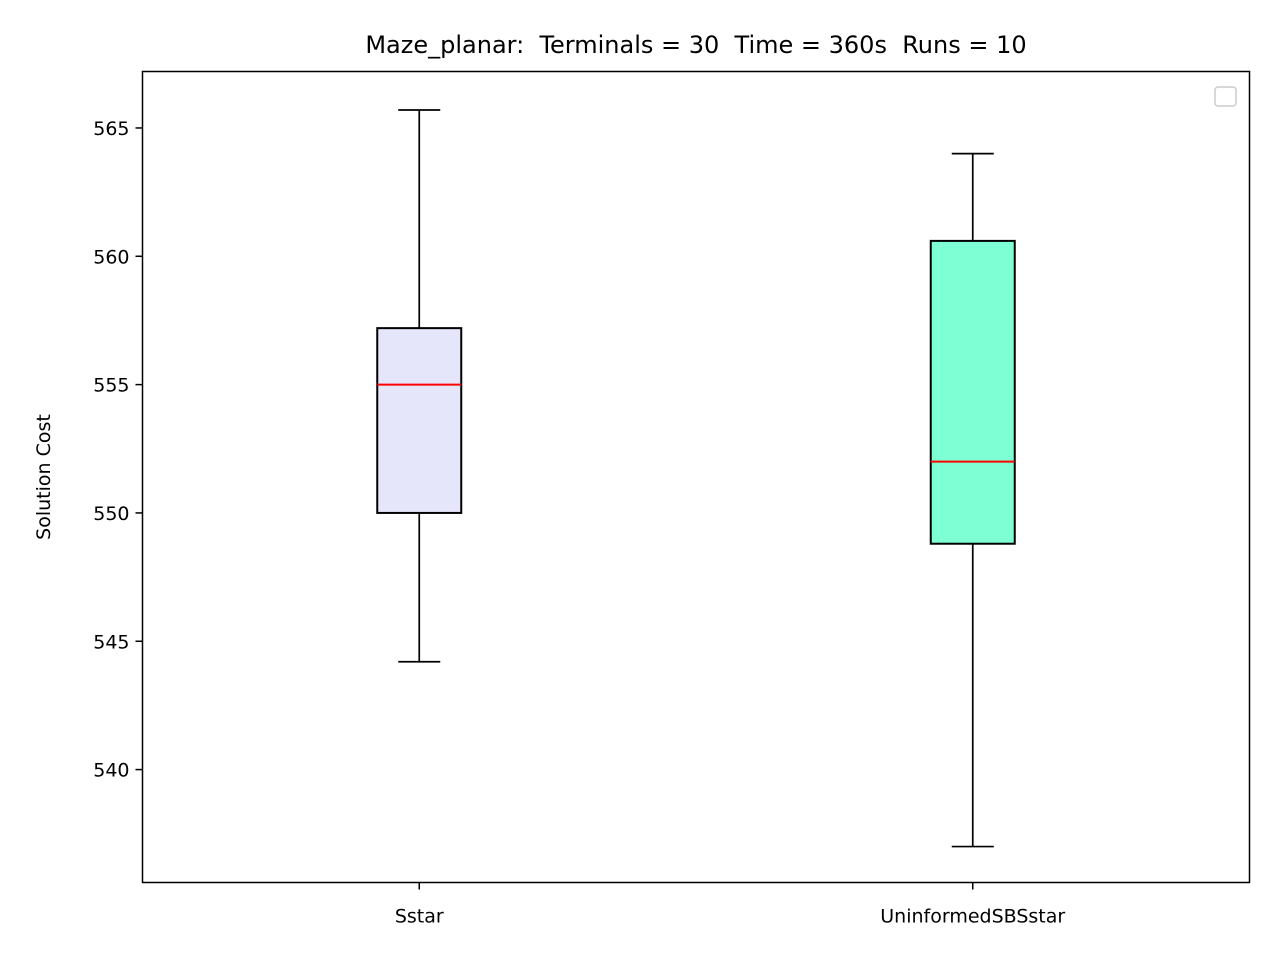 Image resolution: width=1280 pixels, height=965 pixels. I want to click on y-tick-label: 555, so click(111, 386).